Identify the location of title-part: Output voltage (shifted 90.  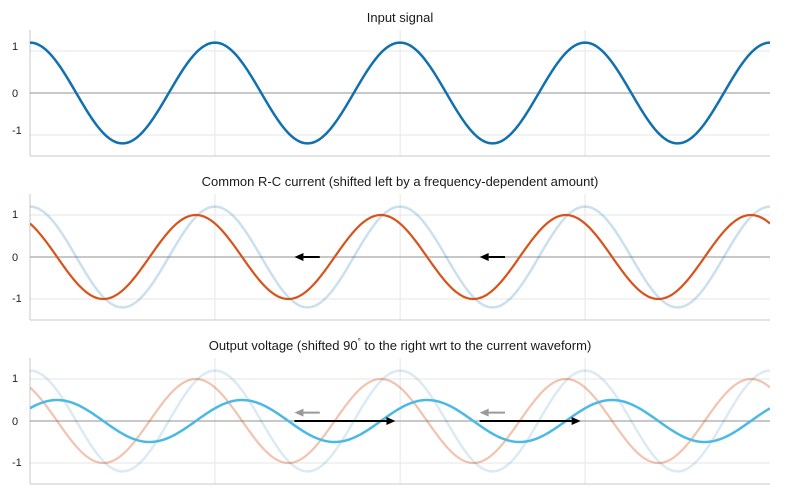
(283, 345).